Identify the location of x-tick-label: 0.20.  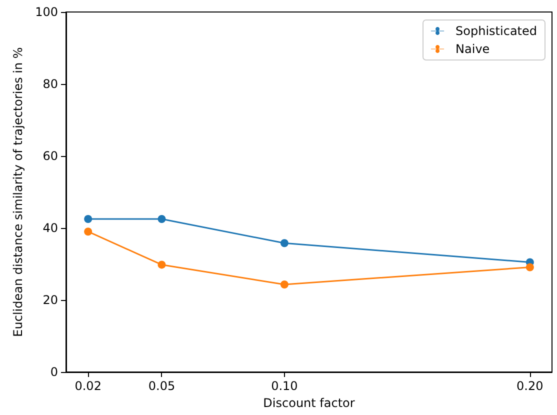
(530, 386).